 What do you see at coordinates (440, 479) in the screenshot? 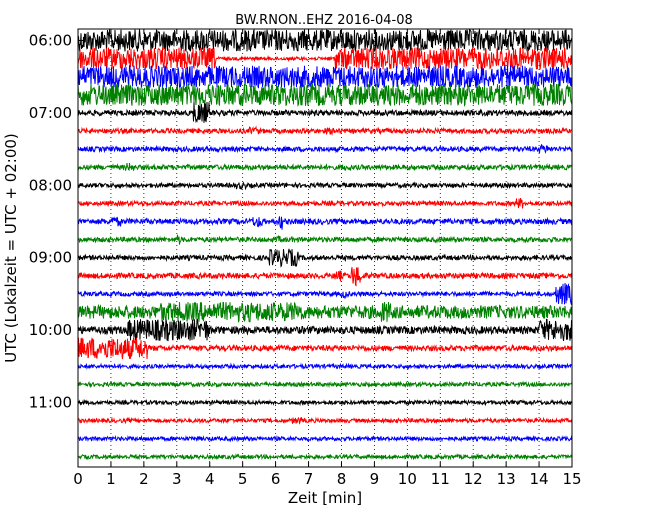
I see `x-tick-label-11: 11` at bounding box center [440, 479].